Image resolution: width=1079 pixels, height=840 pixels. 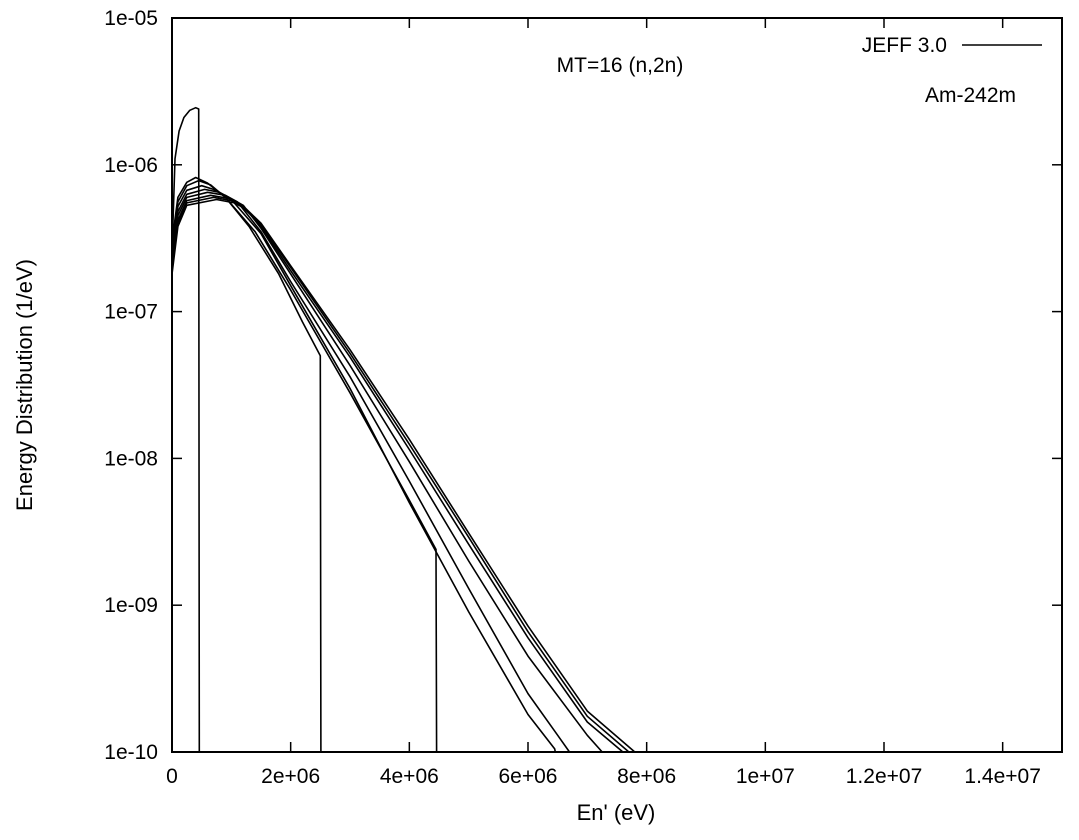 I want to click on x-tick-label-5: 1e+07, so click(x=765, y=776).